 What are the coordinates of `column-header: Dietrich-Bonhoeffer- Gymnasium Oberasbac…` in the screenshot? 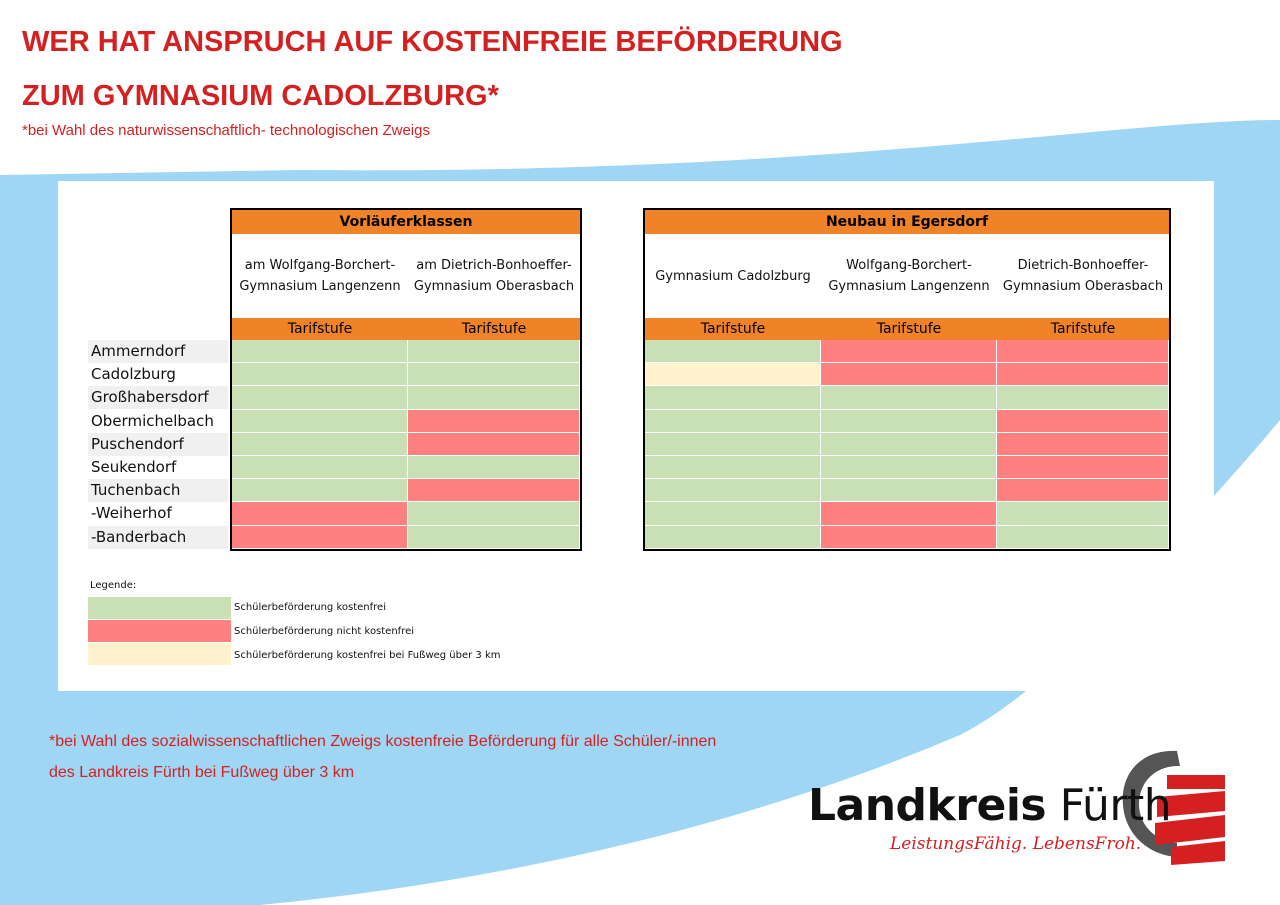 It's located at (1083, 276).